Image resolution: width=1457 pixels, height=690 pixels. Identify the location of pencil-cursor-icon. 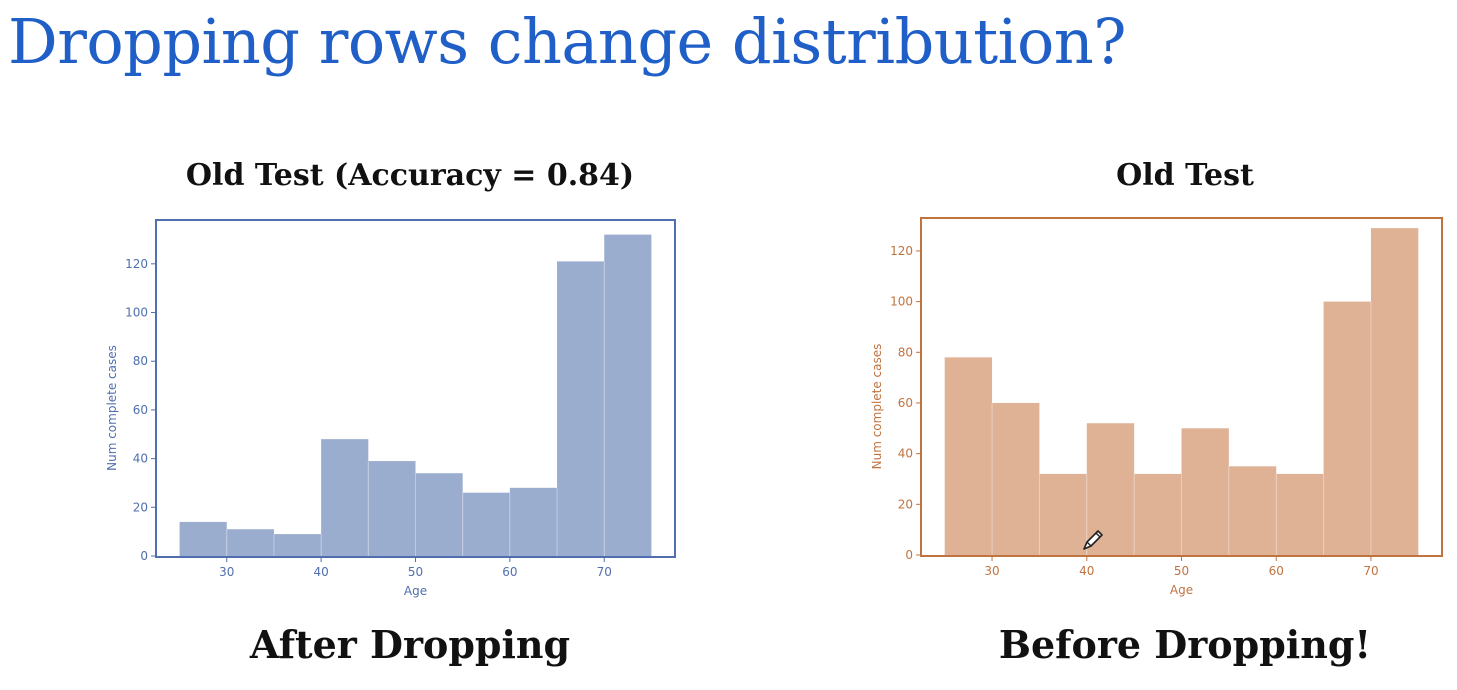
(1093, 540).